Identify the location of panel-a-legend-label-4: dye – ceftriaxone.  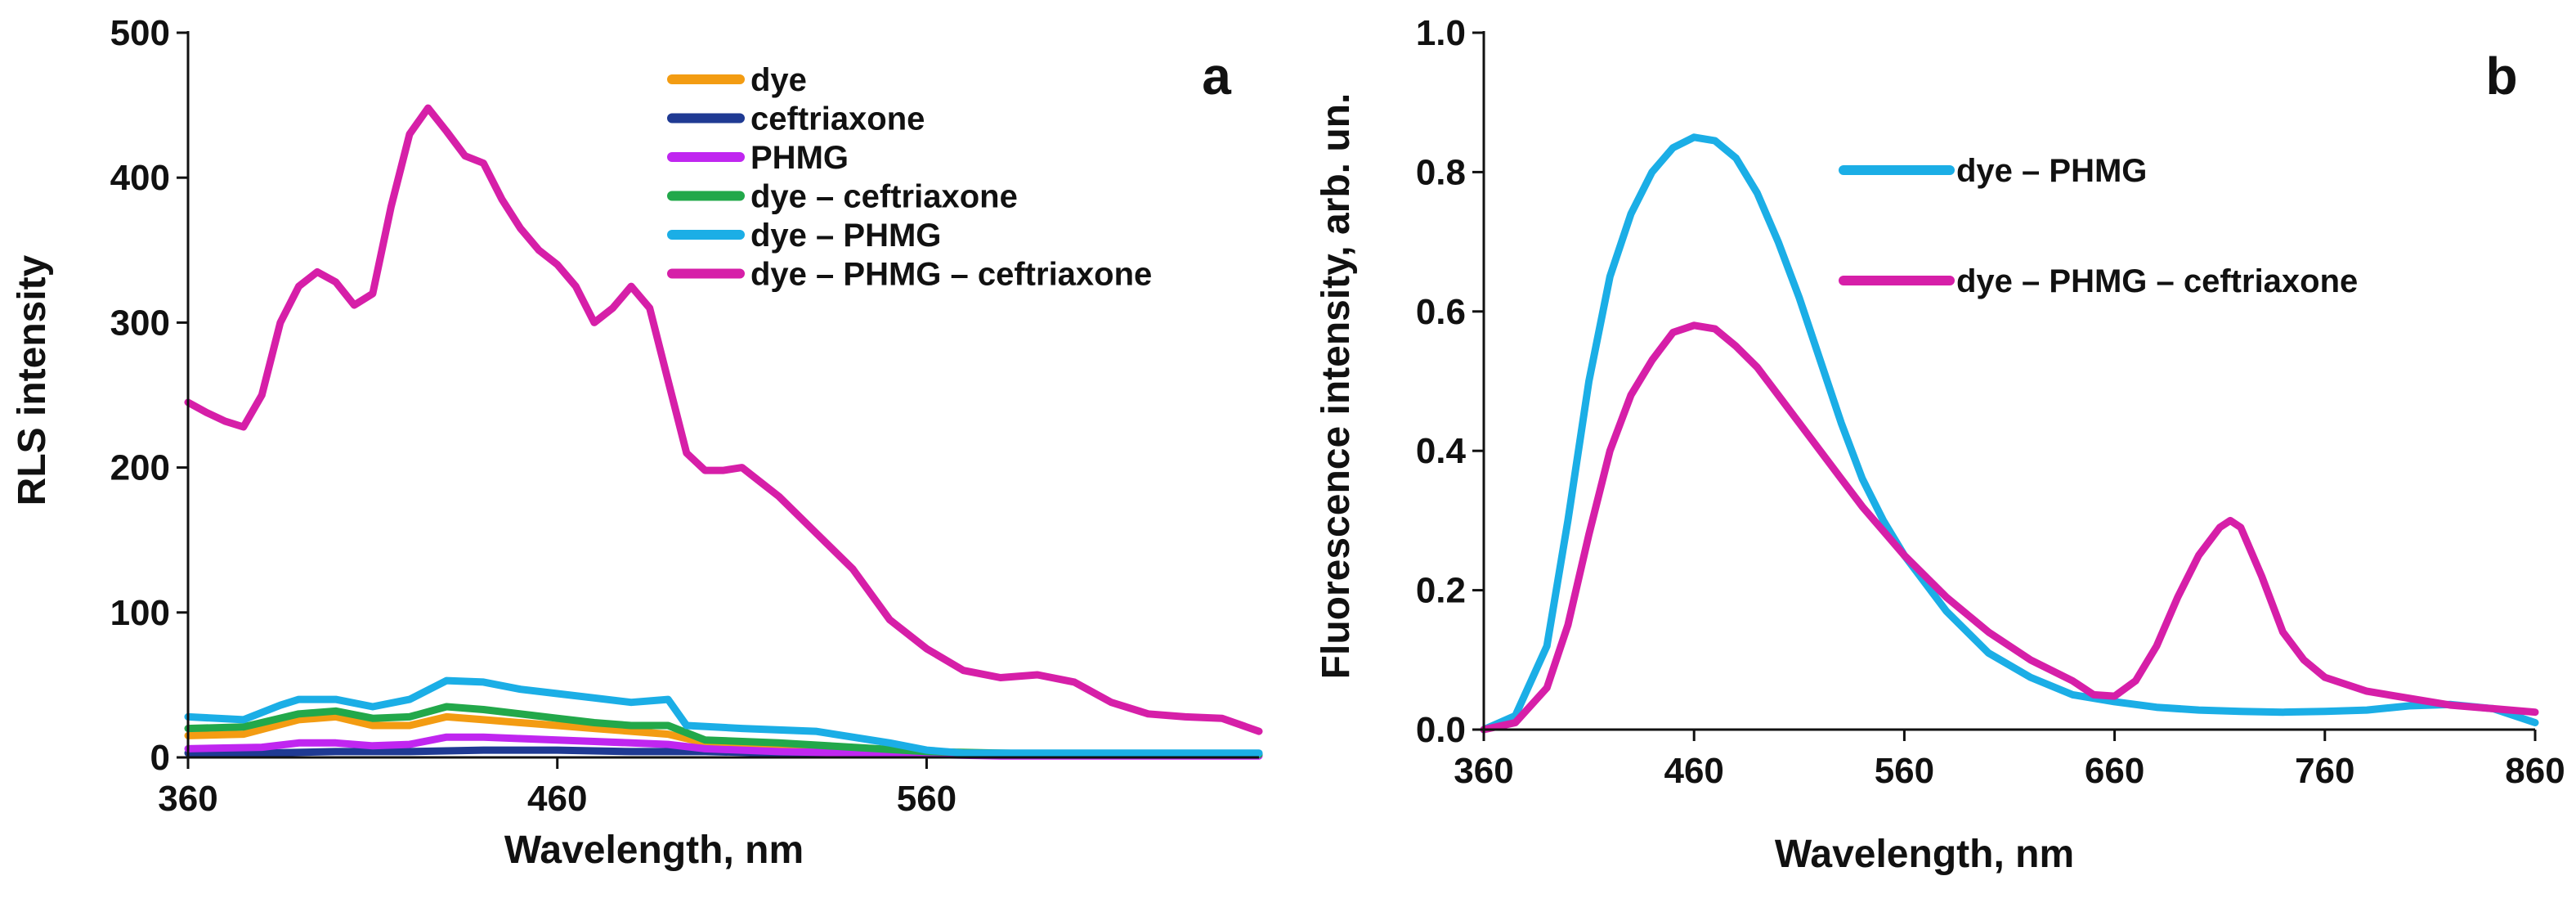
(884, 197).